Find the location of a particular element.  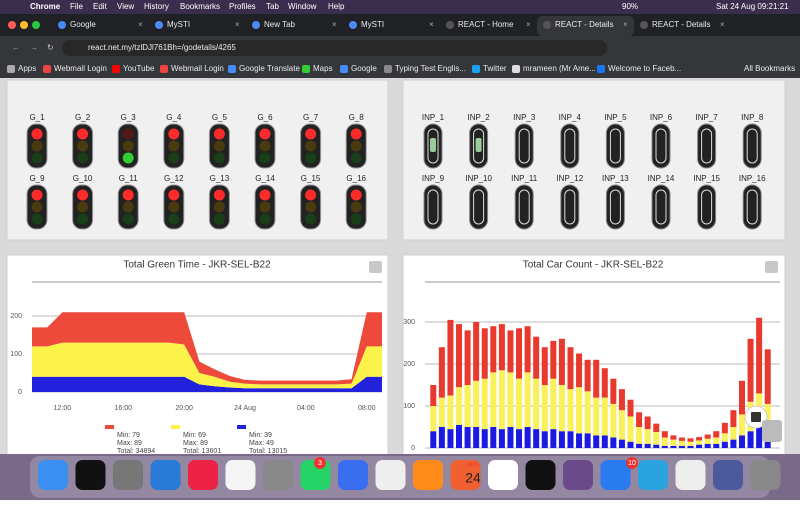

y-tick-label: 300 is located at coordinates (409, 322).